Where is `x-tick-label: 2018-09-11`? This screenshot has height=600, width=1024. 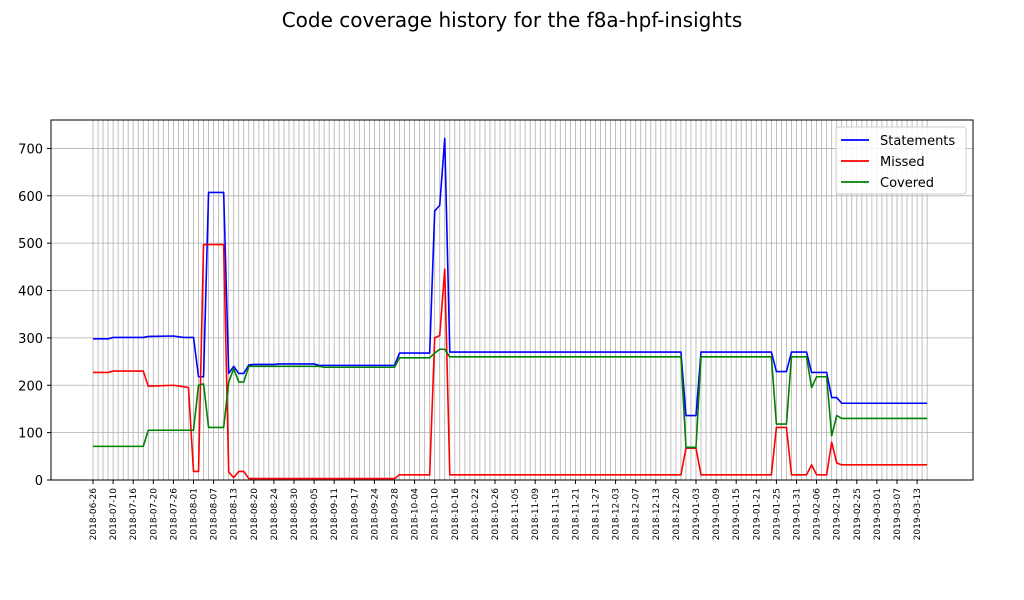 x-tick-label: 2018-09-11 is located at coordinates (335, 514).